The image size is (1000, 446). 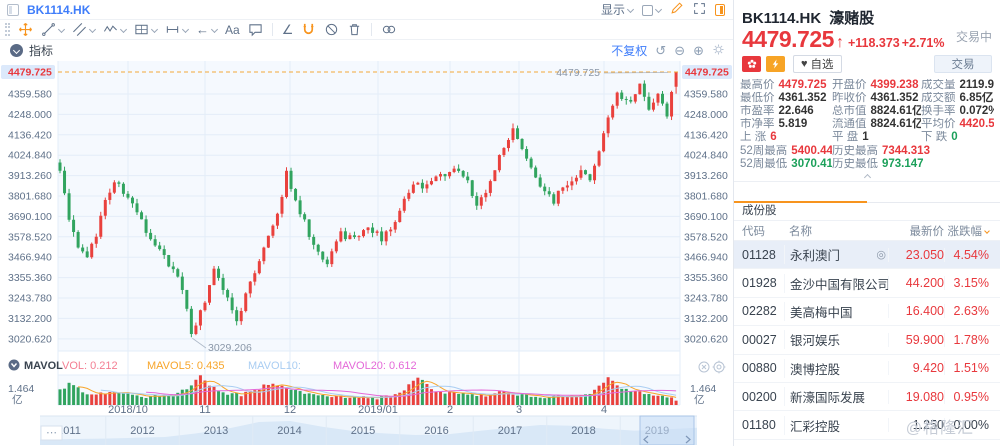 I want to click on fullscreen-icon, so click(x=699, y=10).